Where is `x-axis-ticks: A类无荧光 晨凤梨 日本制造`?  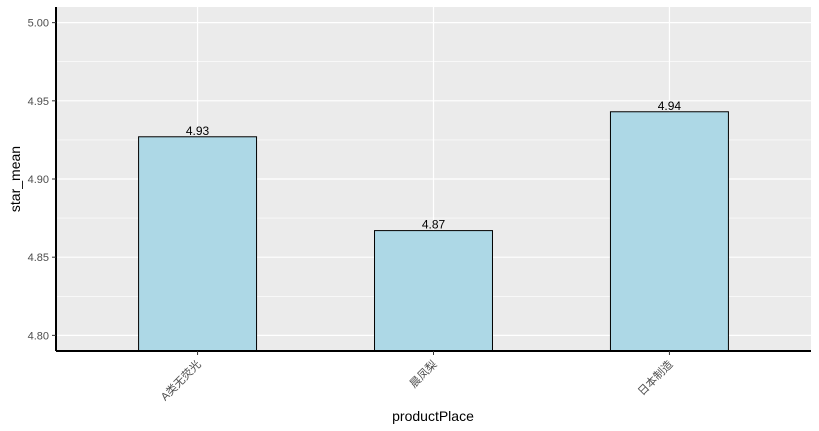 x-axis-ticks: A类无荧光 晨凤梨 日本制造 is located at coordinates (416, 377).